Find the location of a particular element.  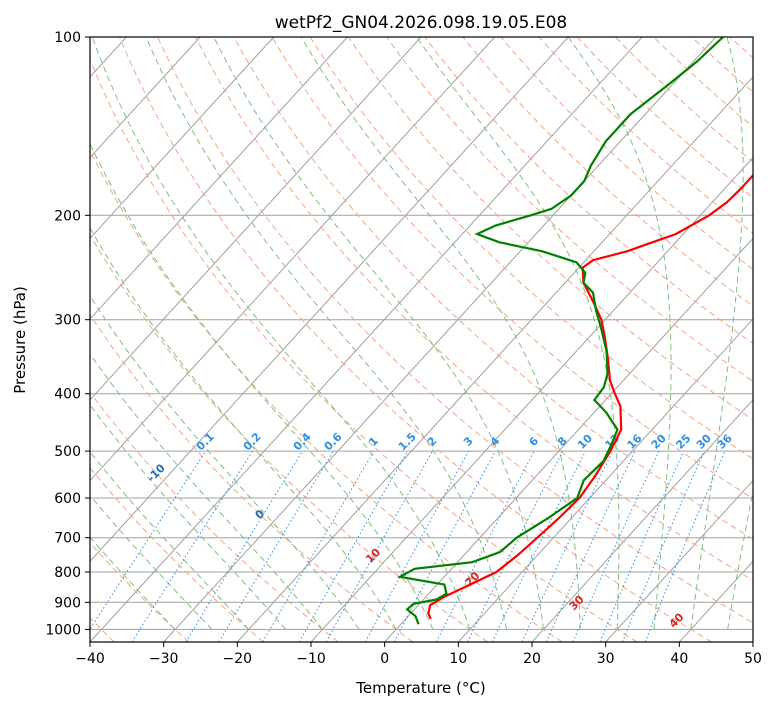

y-tick-label: 900 is located at coordinates (67, 603).